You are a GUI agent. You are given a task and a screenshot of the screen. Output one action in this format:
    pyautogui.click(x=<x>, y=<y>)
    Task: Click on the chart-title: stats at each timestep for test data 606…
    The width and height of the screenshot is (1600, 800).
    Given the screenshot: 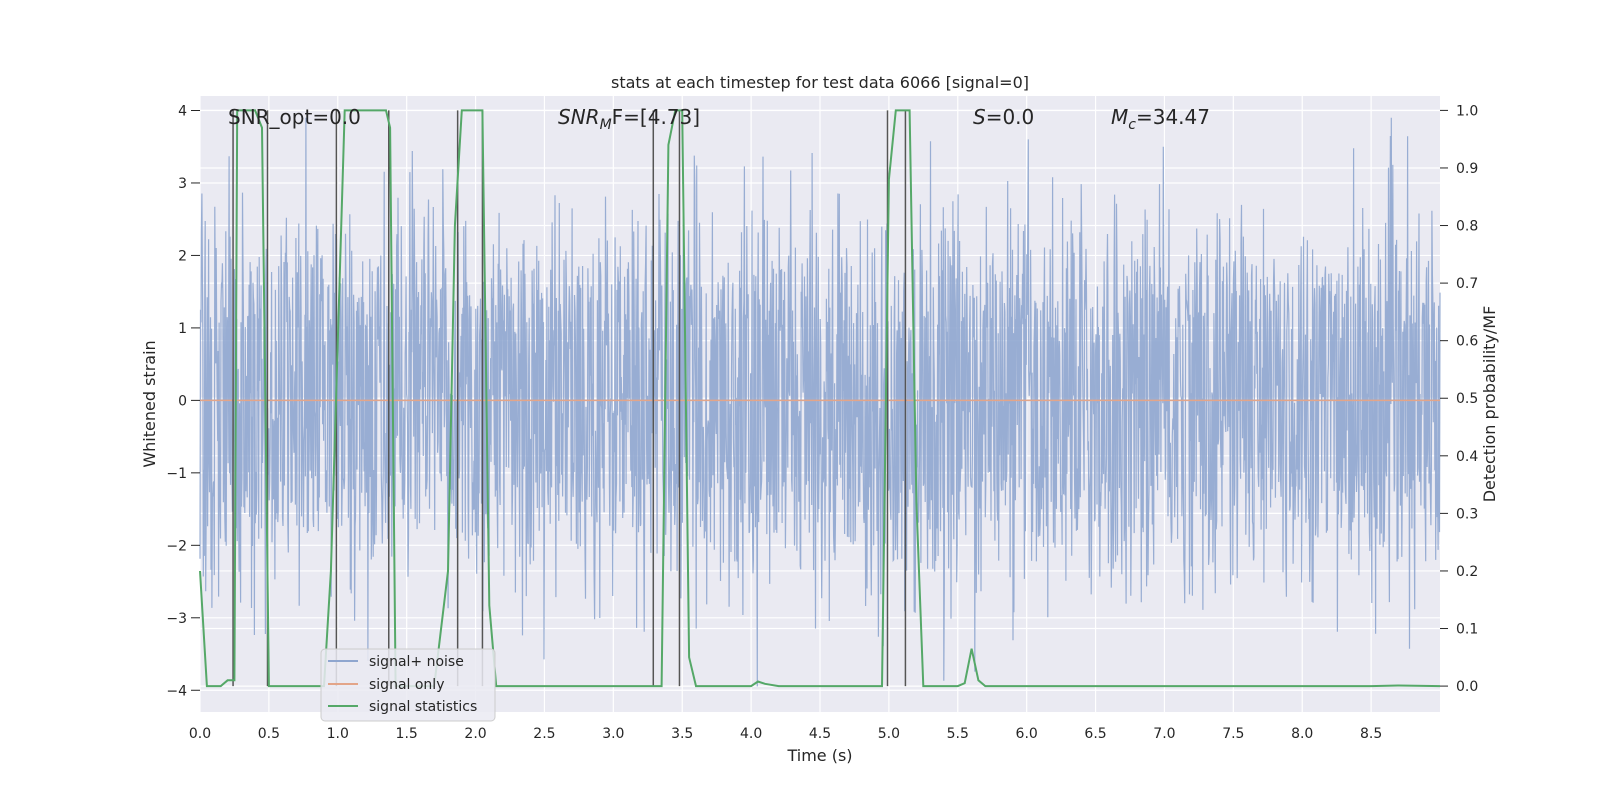 What is the action you would take?
    pyautogui.click(x=820, y=82)
    